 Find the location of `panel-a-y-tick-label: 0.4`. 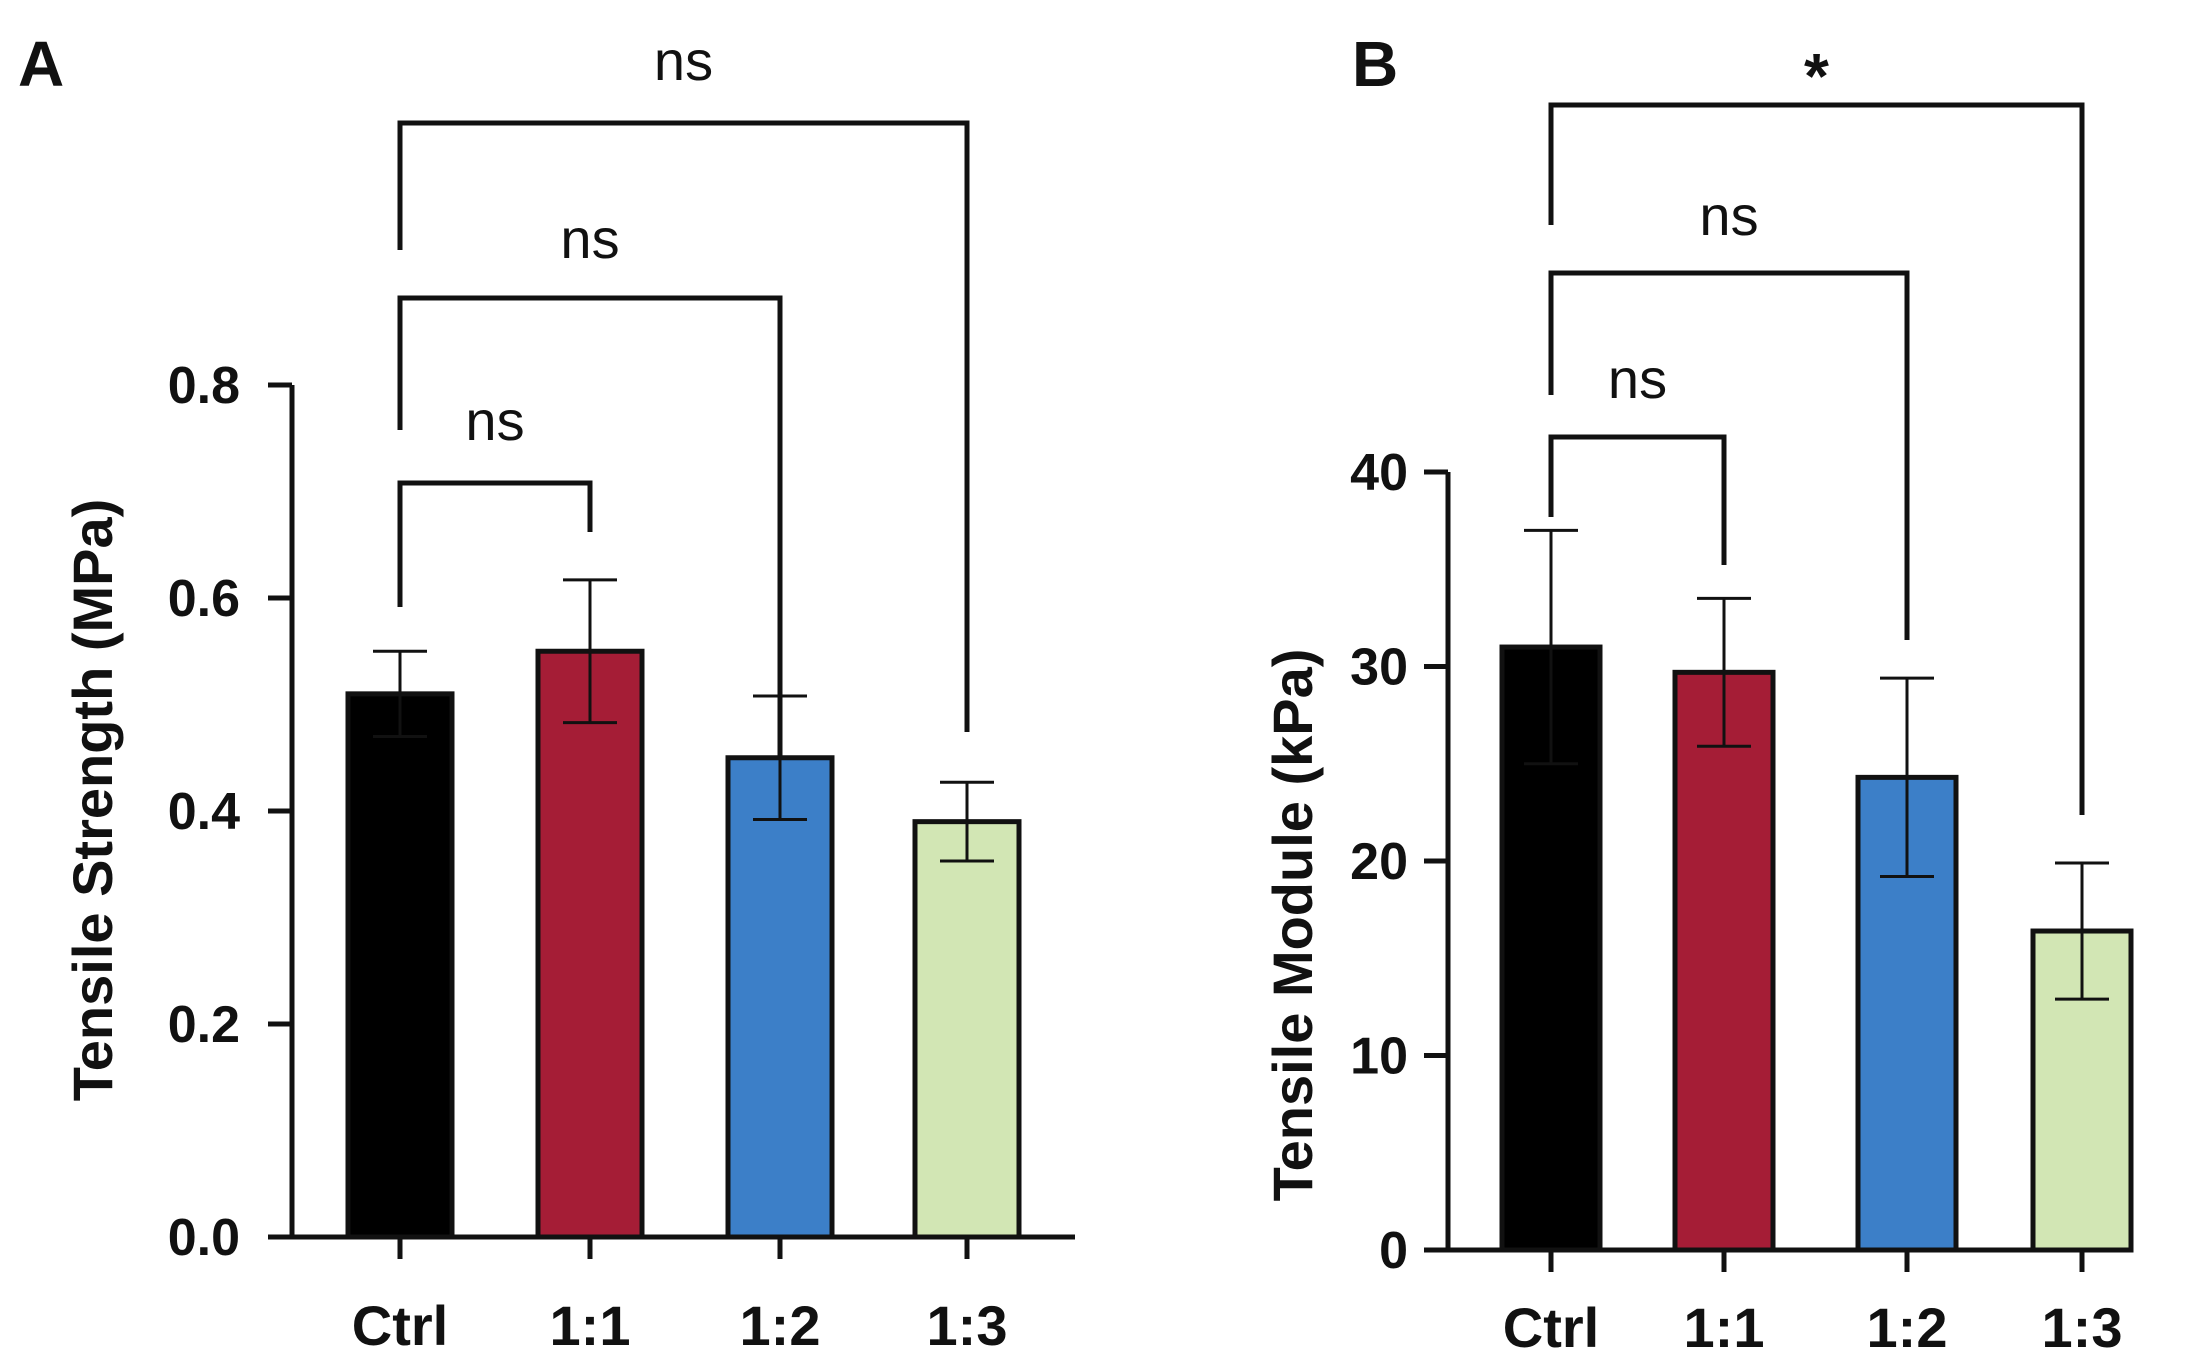

panel-a-y-tick-label: 0.4 is located at coordinates (204, 812).